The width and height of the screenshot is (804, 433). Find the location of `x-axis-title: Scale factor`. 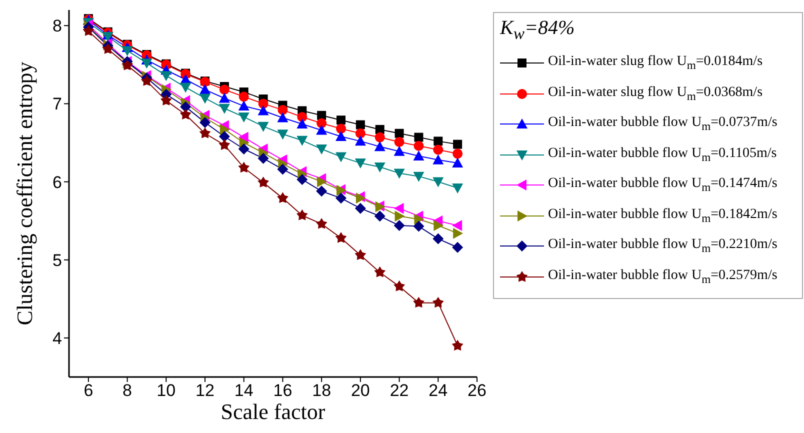

x-axis-title: Scale factor is located at coordinates (273, 411).